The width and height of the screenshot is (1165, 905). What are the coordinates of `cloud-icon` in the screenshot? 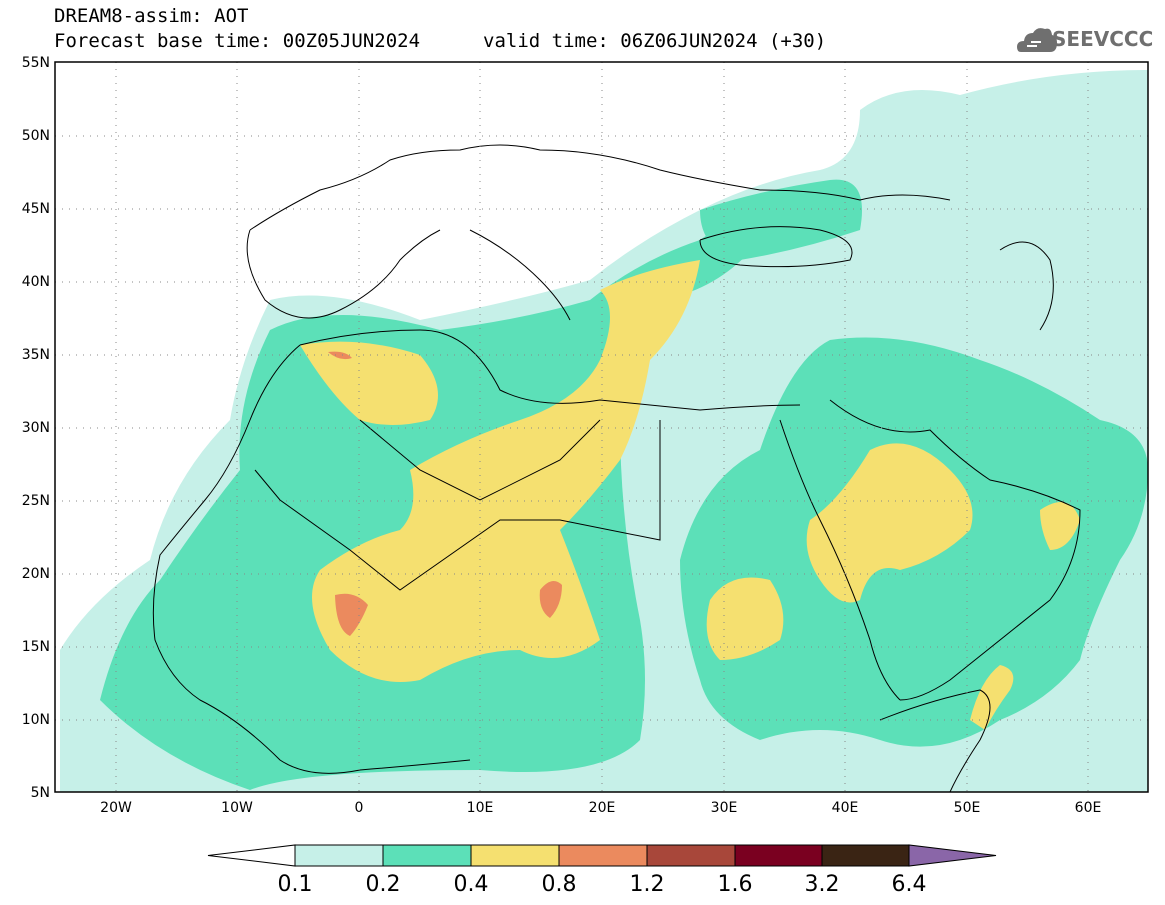 It's located at (1037, 40).